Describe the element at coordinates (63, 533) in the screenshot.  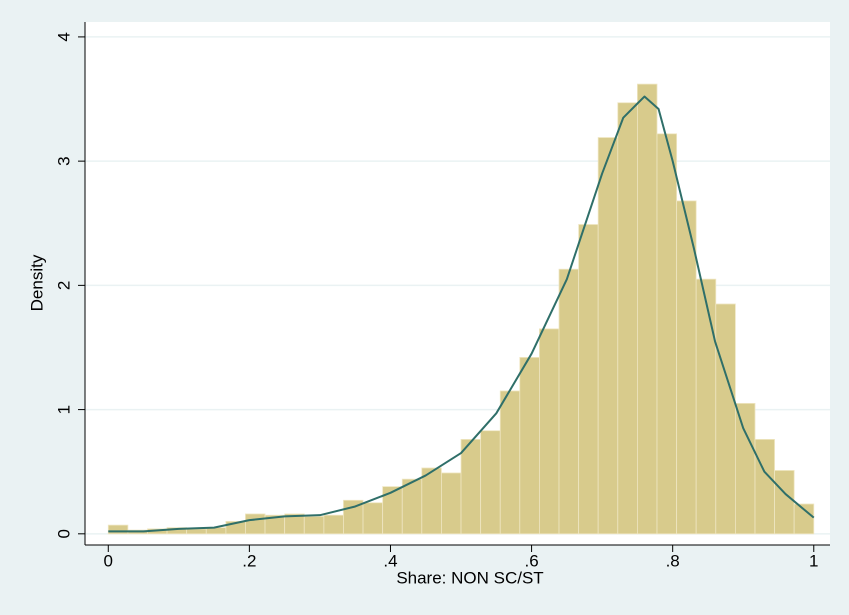
I see `y-tick-label: 0` at that location.